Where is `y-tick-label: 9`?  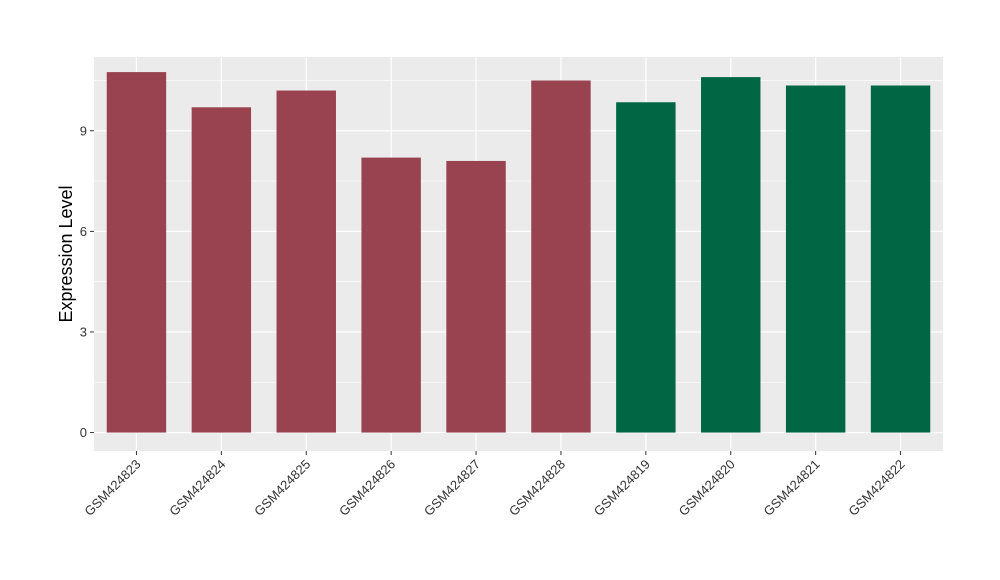 y-tick-label: 9 is located at coordinates (83, 130).